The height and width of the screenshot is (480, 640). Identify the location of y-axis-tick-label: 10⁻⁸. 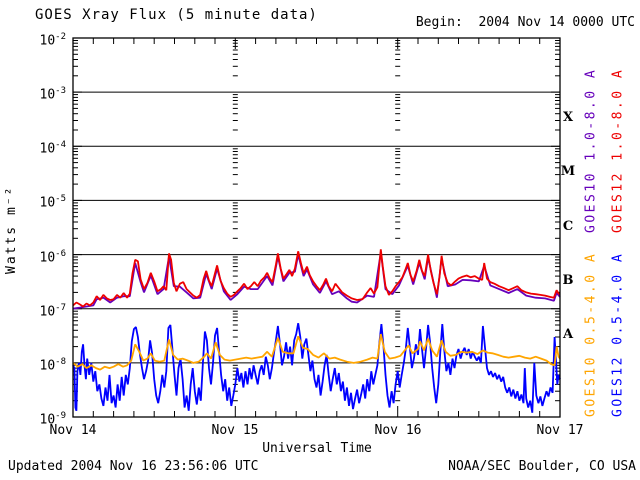
(53, 365).